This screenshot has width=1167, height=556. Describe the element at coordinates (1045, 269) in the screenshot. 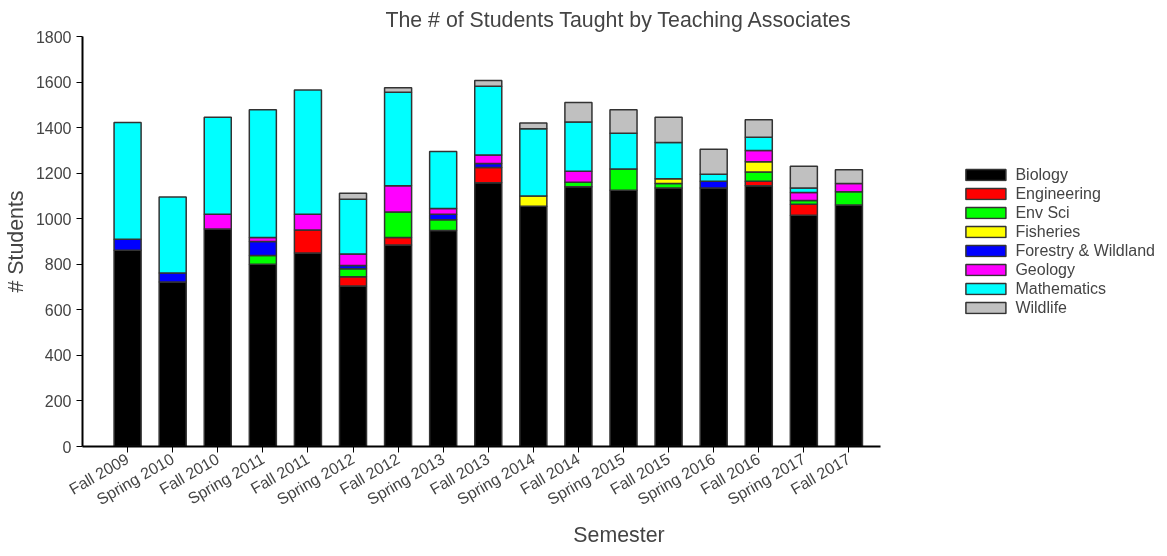

I see `legend-label: Geology` at that location.